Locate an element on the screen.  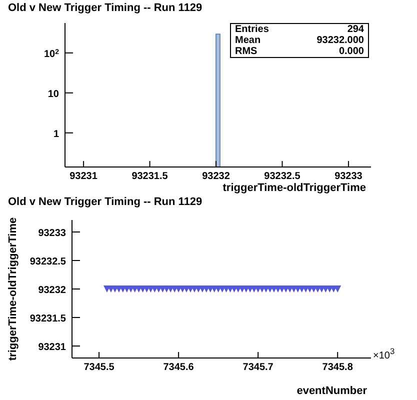
y-tick-label: 93231 is located at coordinates (52, 348).